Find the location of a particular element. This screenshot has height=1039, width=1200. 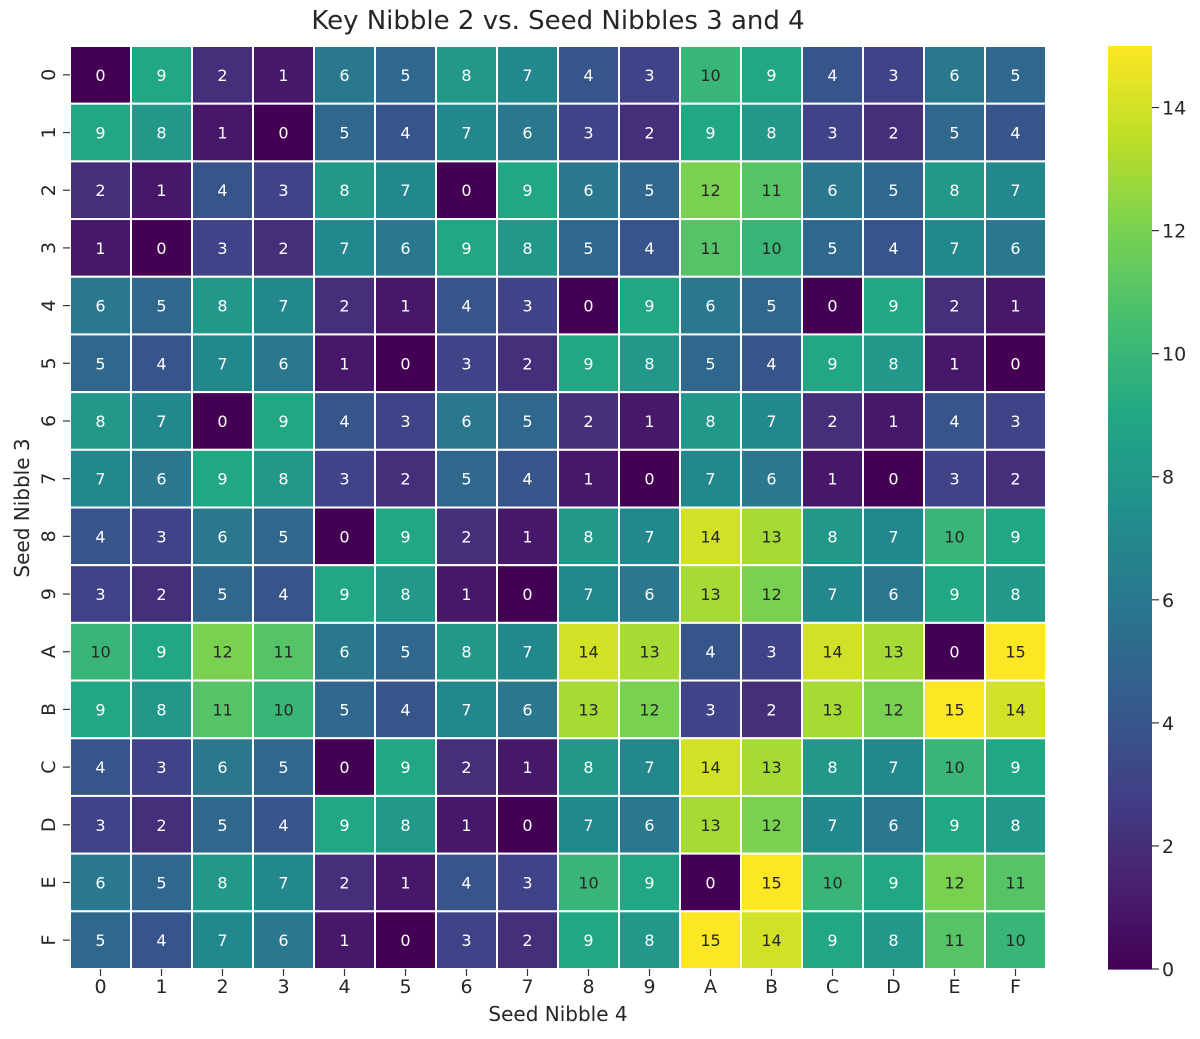

x-tick-label: 7 is located at coordinates (527, 987).